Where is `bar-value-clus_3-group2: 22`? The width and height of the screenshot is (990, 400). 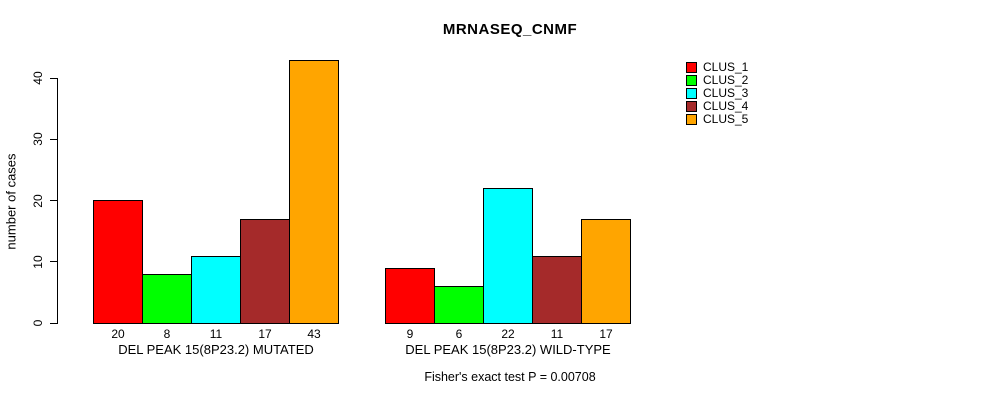 bar-value-clus_3-group2: 22 is located at coordinates (508, 334).